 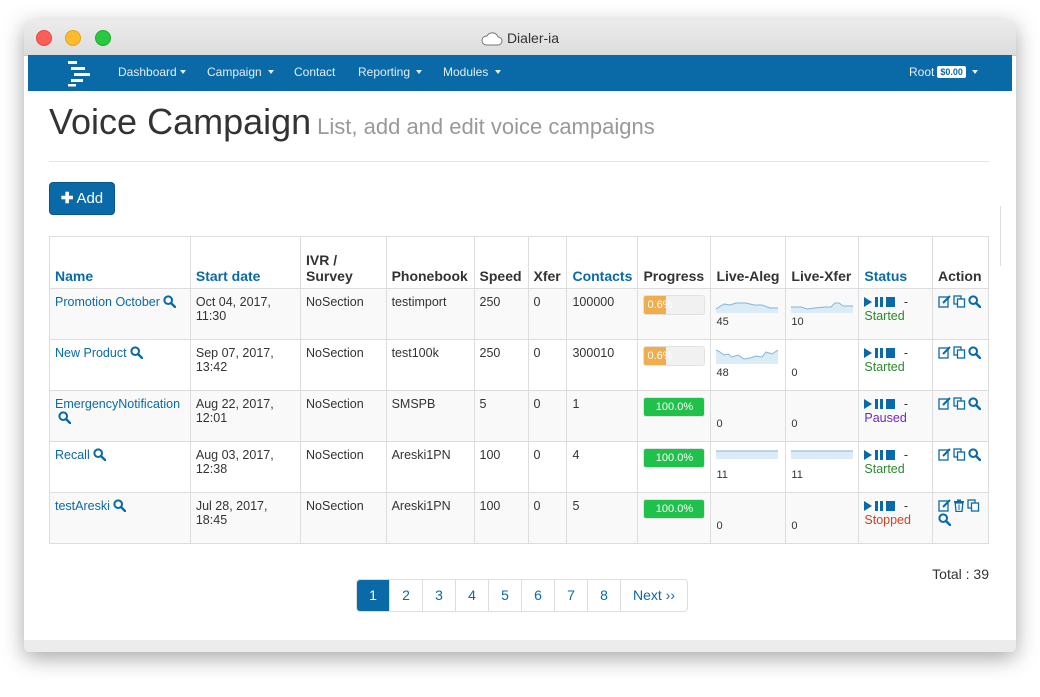 I want to click on col-xfer: Xfer, so click(x=547, y=262).